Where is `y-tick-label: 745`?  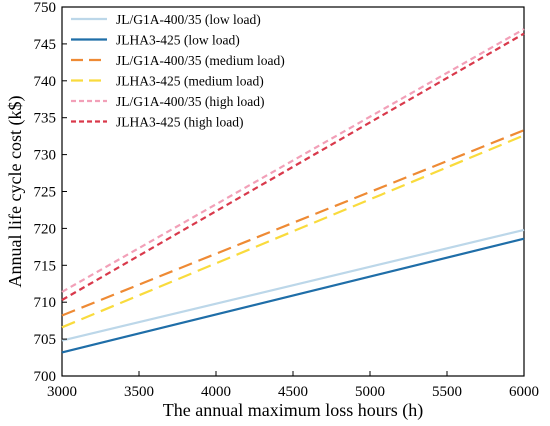 y-tick-label: 745 is located at coordinates (45, 45).